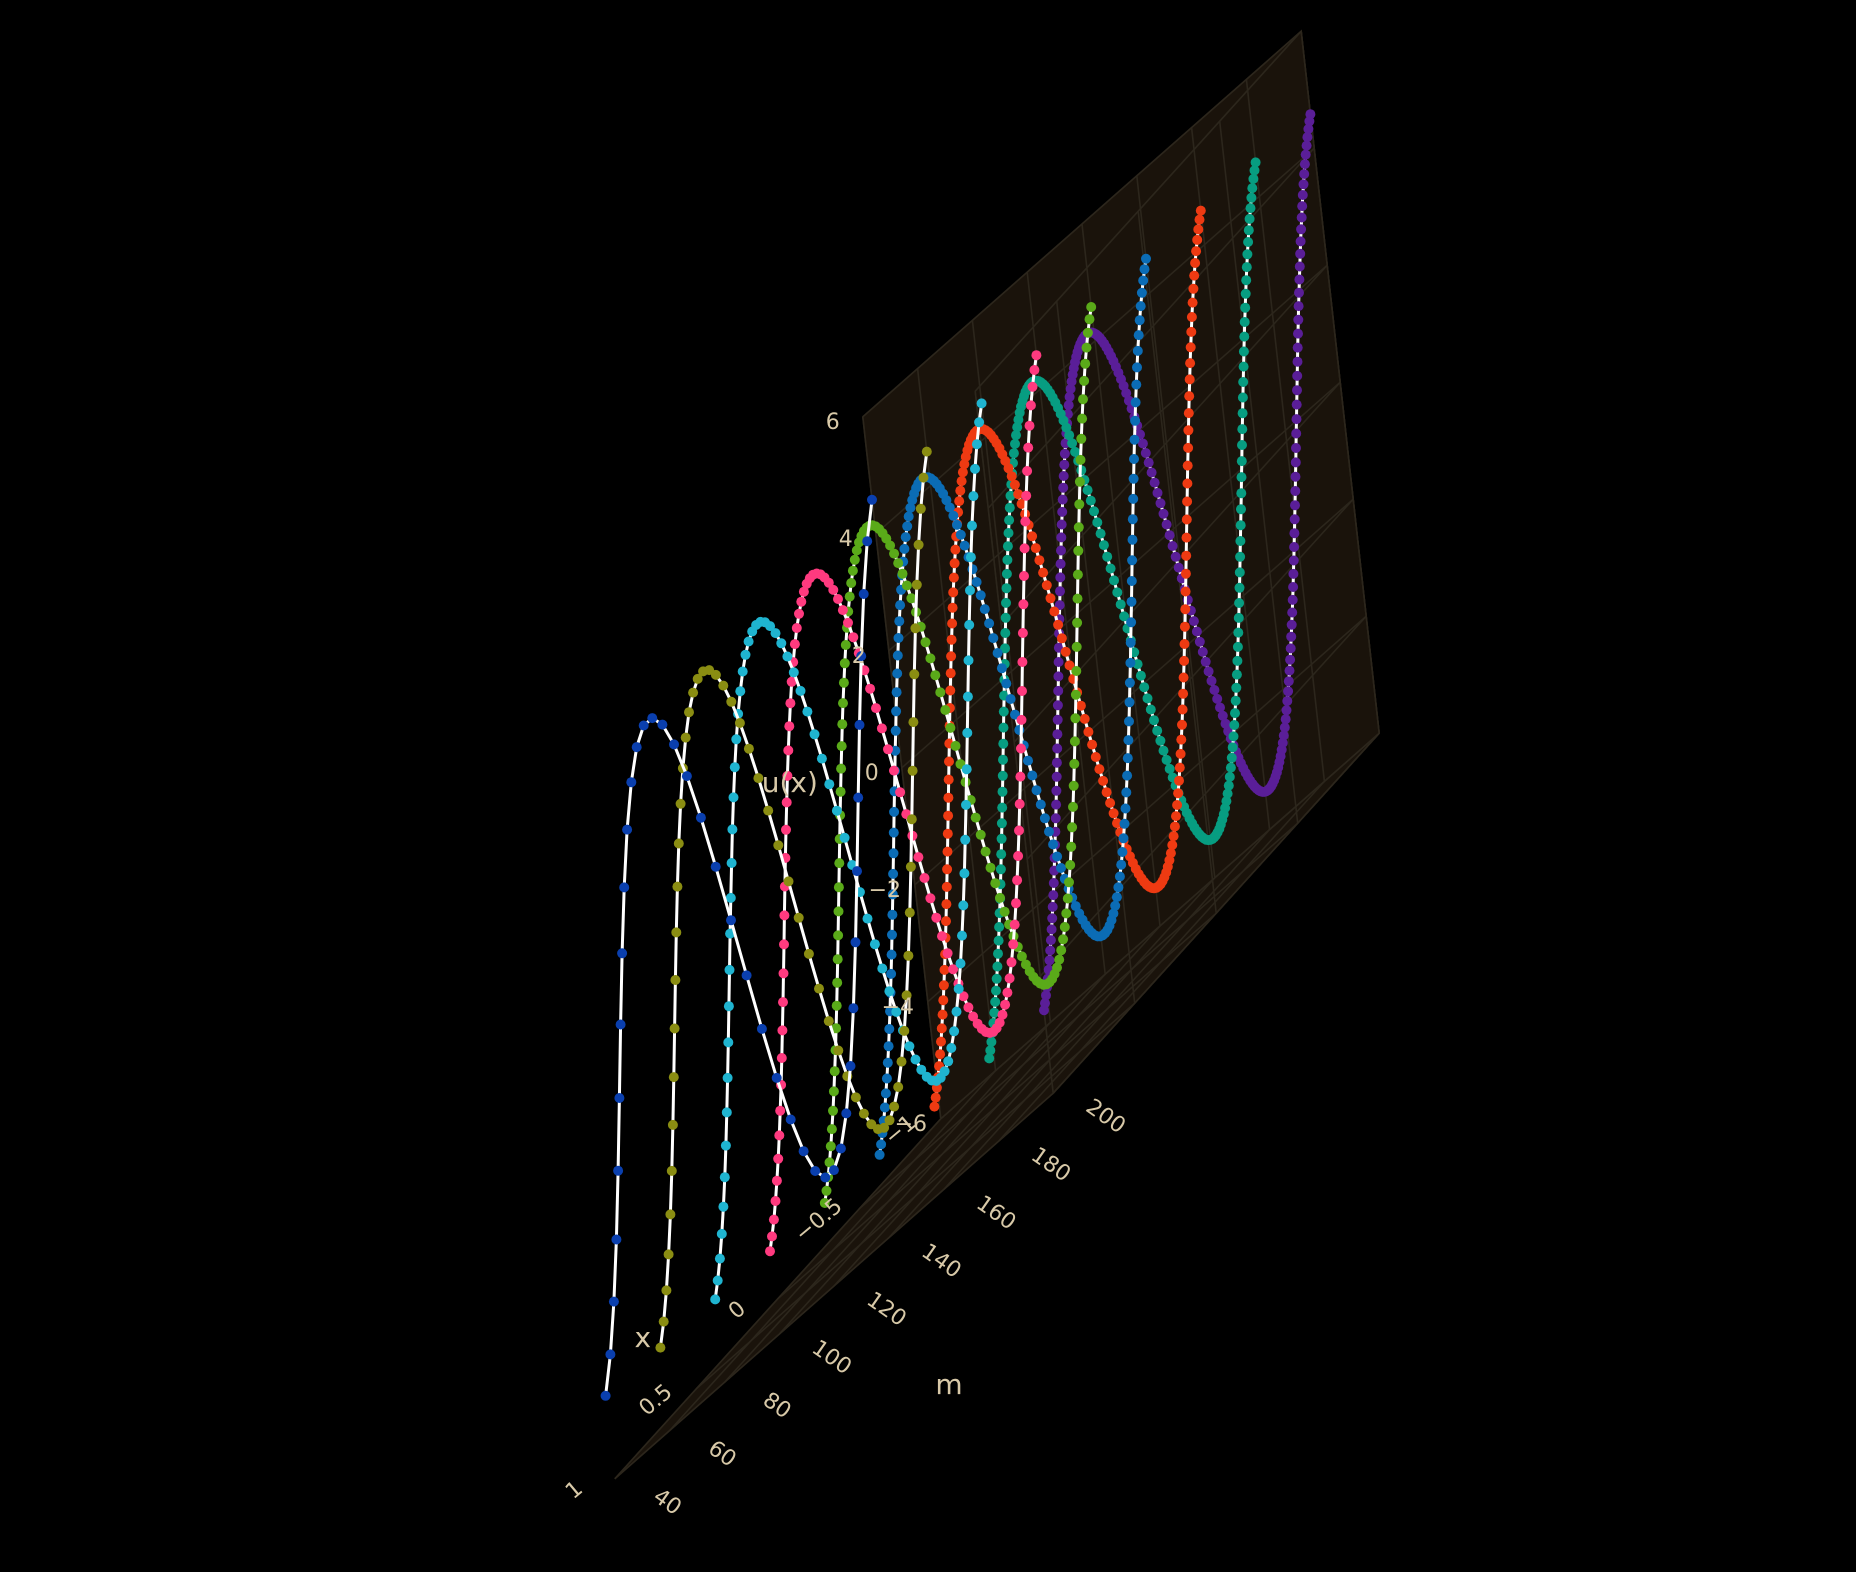  I want to click on x-tick-label: 0, so click(737, 1310).